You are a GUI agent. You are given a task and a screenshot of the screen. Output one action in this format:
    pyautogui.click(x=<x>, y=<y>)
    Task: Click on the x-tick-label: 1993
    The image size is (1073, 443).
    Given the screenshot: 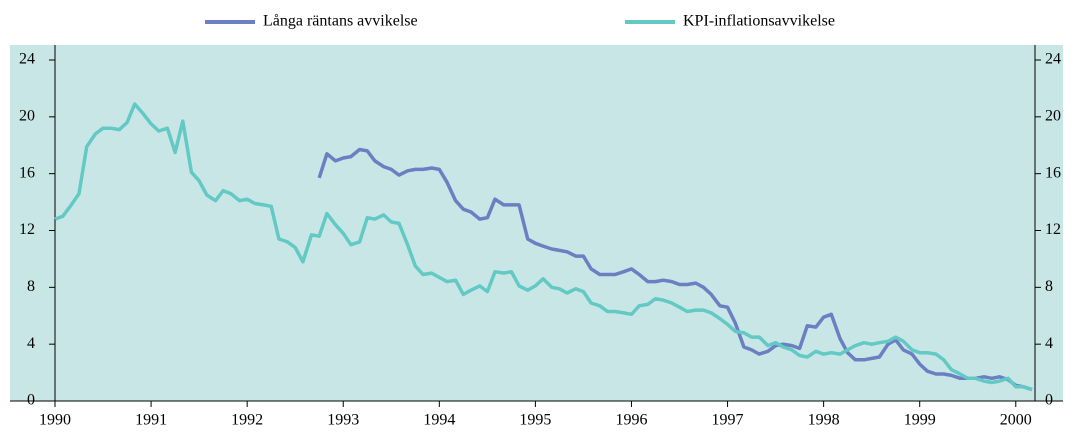 What is the action you would take?
    pyautogui.click(x=343, y=420)
    